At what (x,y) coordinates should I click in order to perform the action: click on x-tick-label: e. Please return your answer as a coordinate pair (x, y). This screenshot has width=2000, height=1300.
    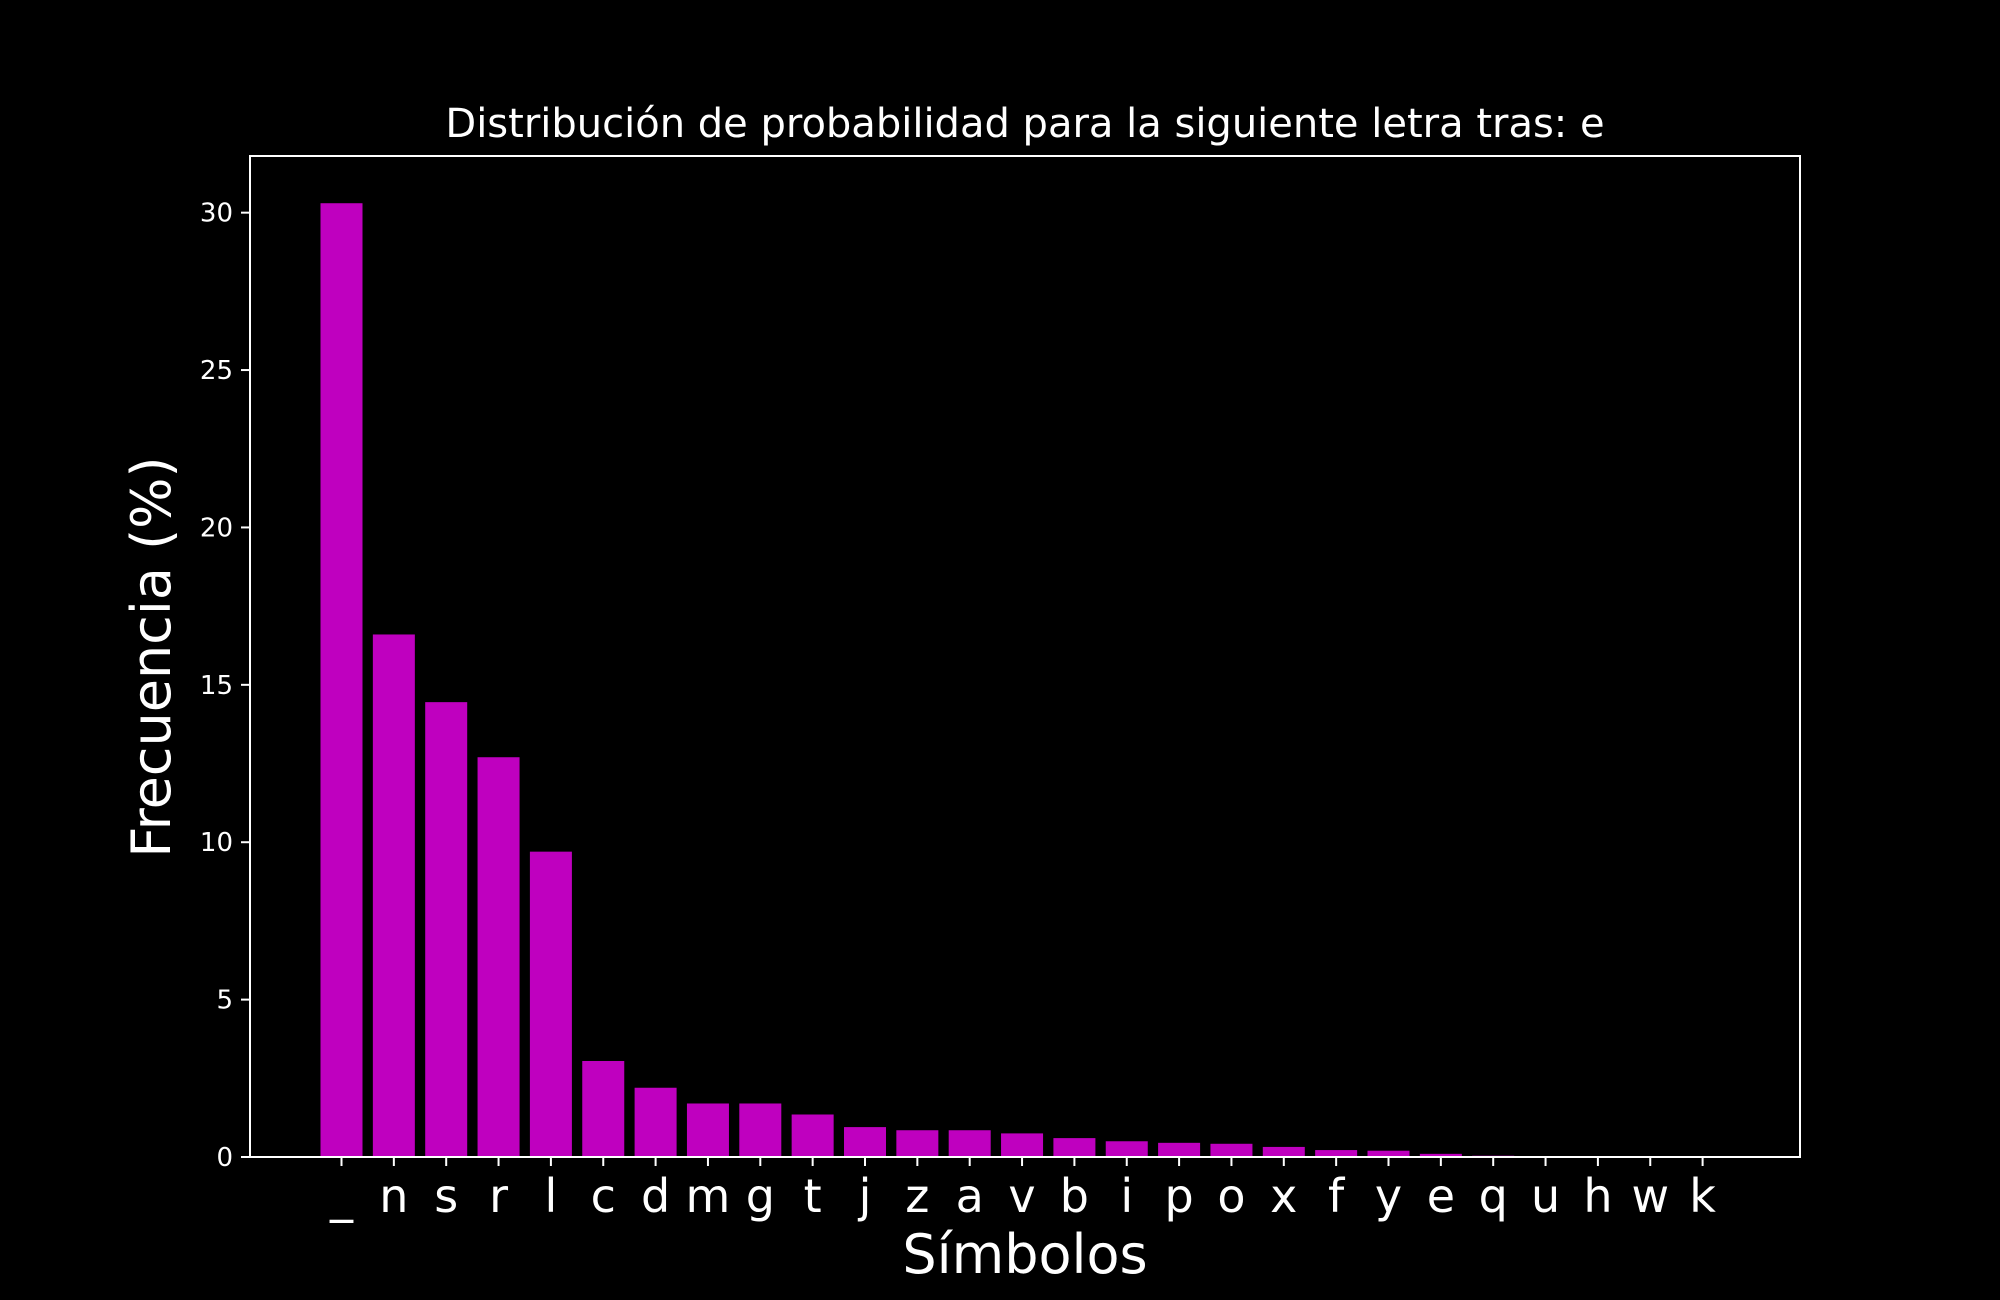
    Looking at the image, I should click on (1441, 1196).